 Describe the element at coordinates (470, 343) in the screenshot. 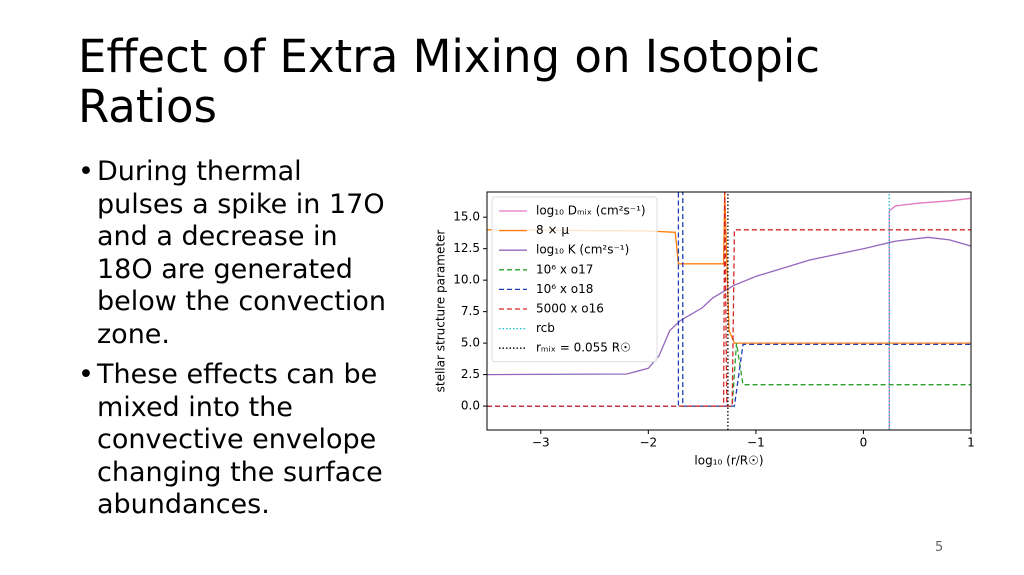

I see `y-tick-label: 5.0` at that location.